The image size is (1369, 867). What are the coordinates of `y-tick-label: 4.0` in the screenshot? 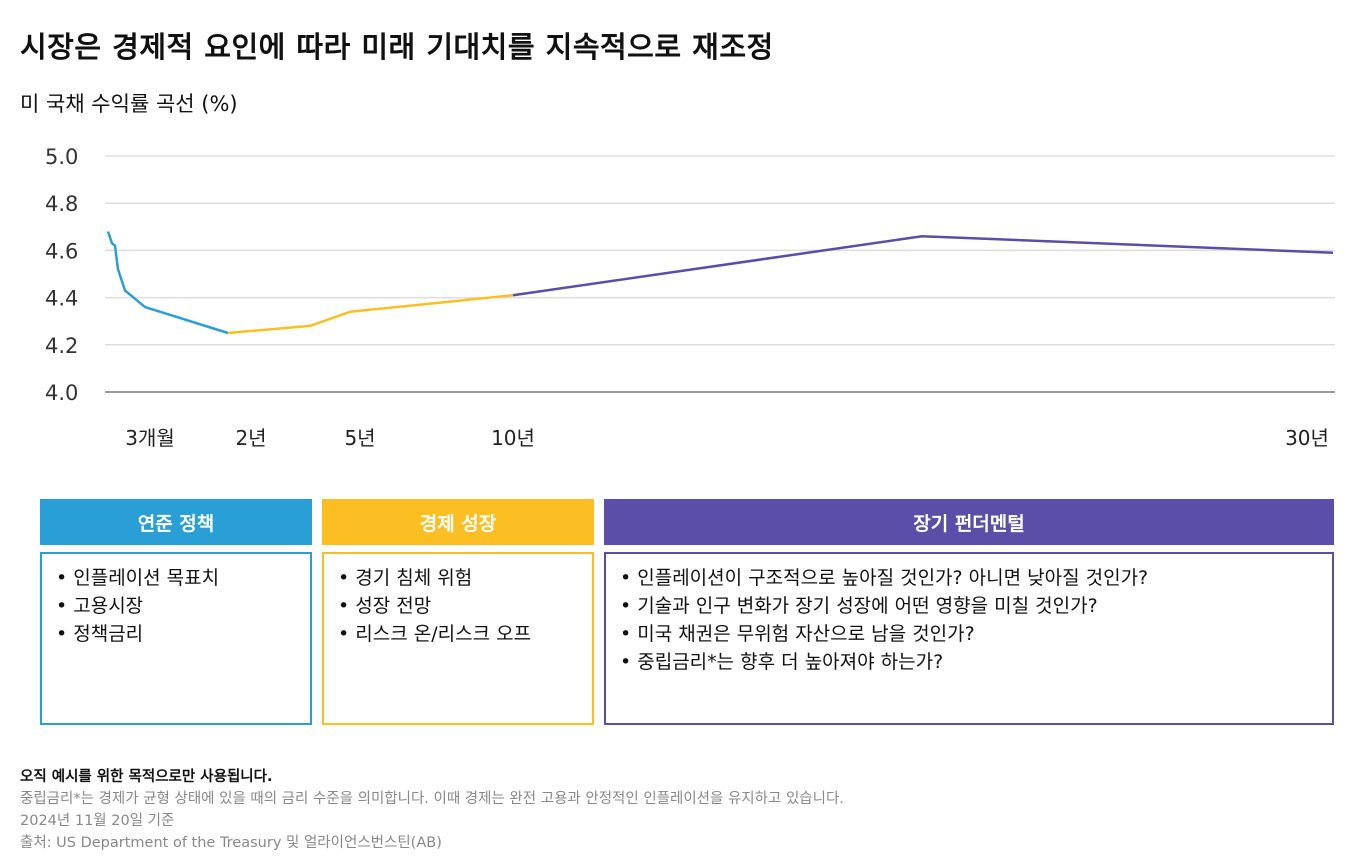 It's located at (61, 393).